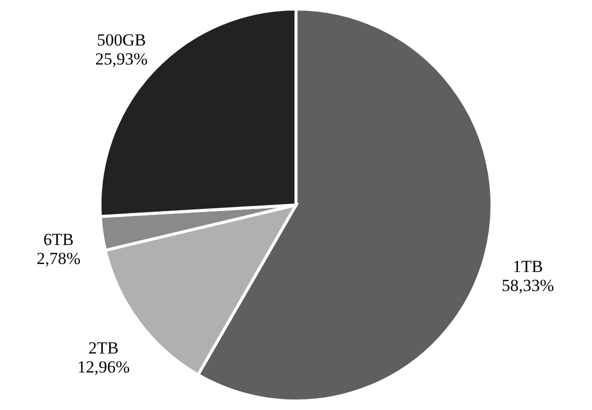  What do you see at coordinates (58, 258) in the screenshot?
I see `data-label: 2,78%` at bounding box center [58, 258].